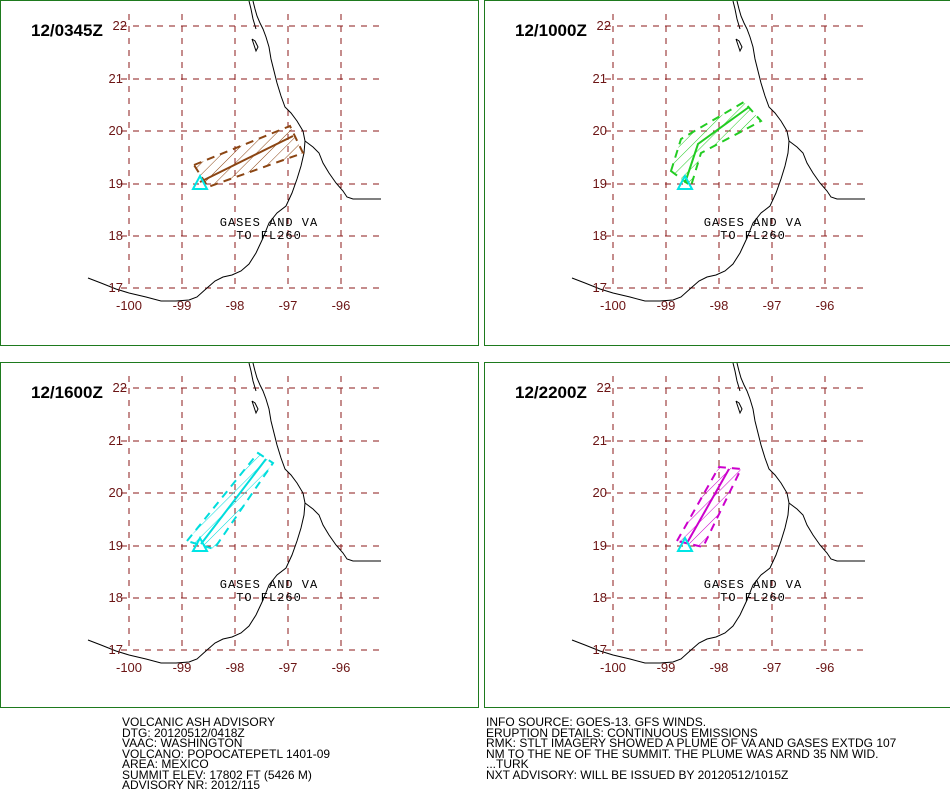 Image resolution: width=950 pixels, height=812 pixels. What do you see at coordinates (622, 732) in the screenshot?
I see `advisory-line: ERUPTION DETAILS: CONTINUOUS EMISSIONS` at bounding box center [622, 732].